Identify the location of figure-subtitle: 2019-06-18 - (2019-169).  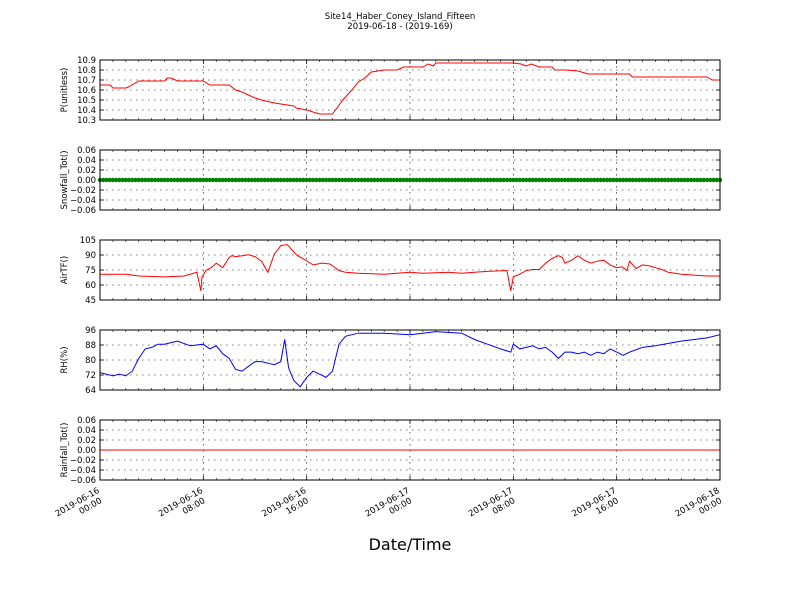
(399, 27).